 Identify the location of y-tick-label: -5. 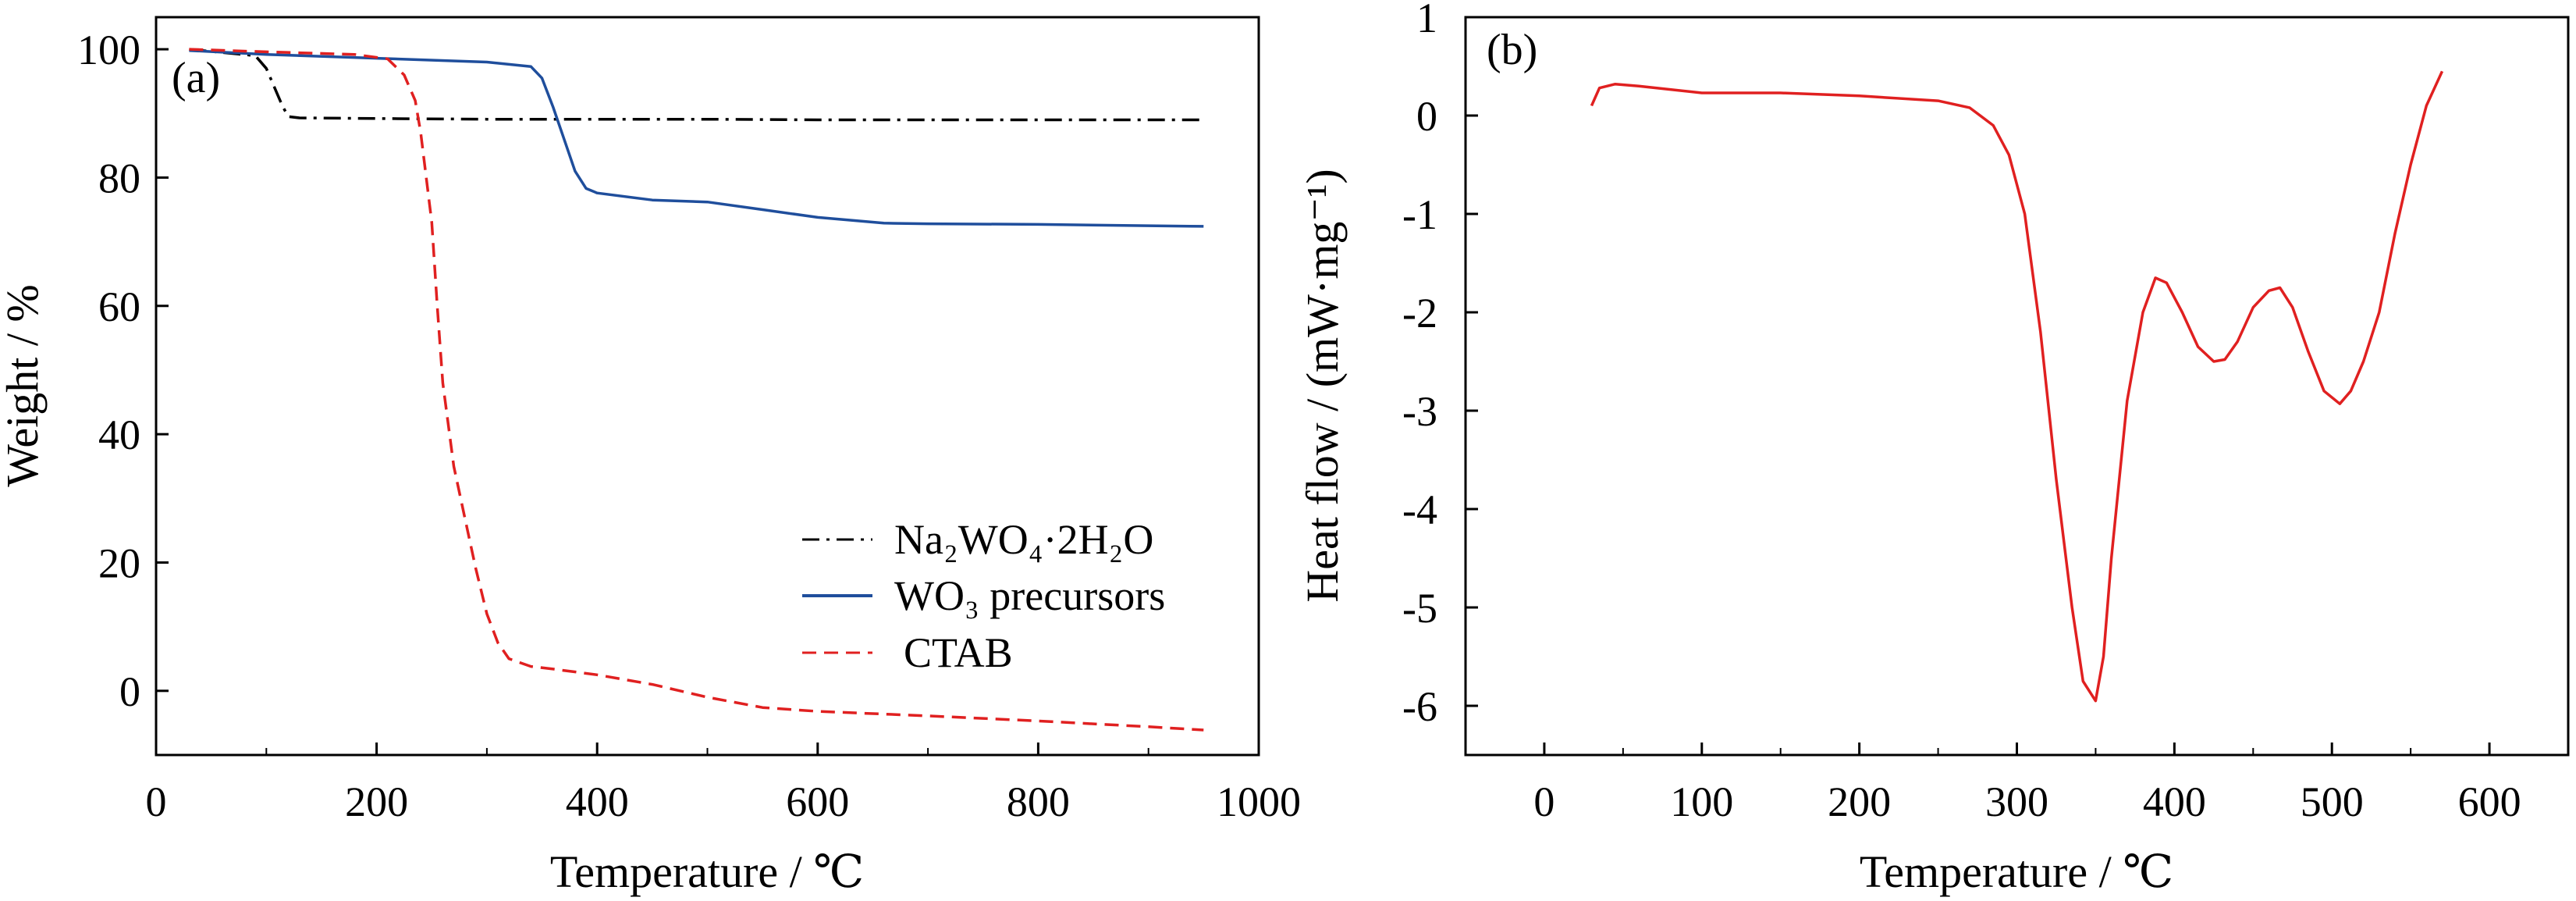
(1419, 608).